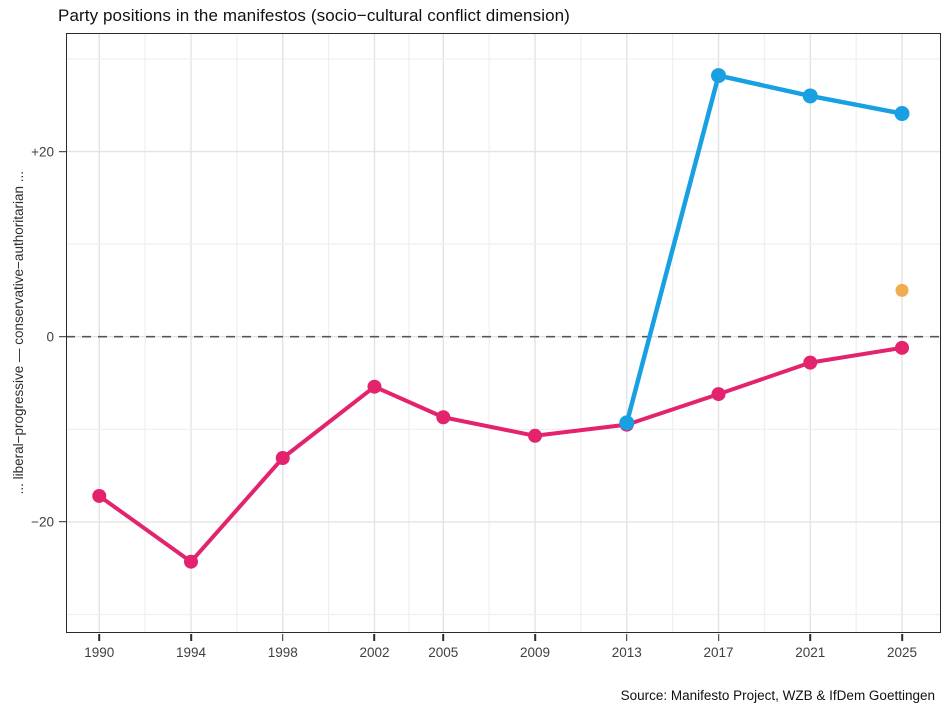  I want to click on x-tick-label: 2013, so click(626, 652).